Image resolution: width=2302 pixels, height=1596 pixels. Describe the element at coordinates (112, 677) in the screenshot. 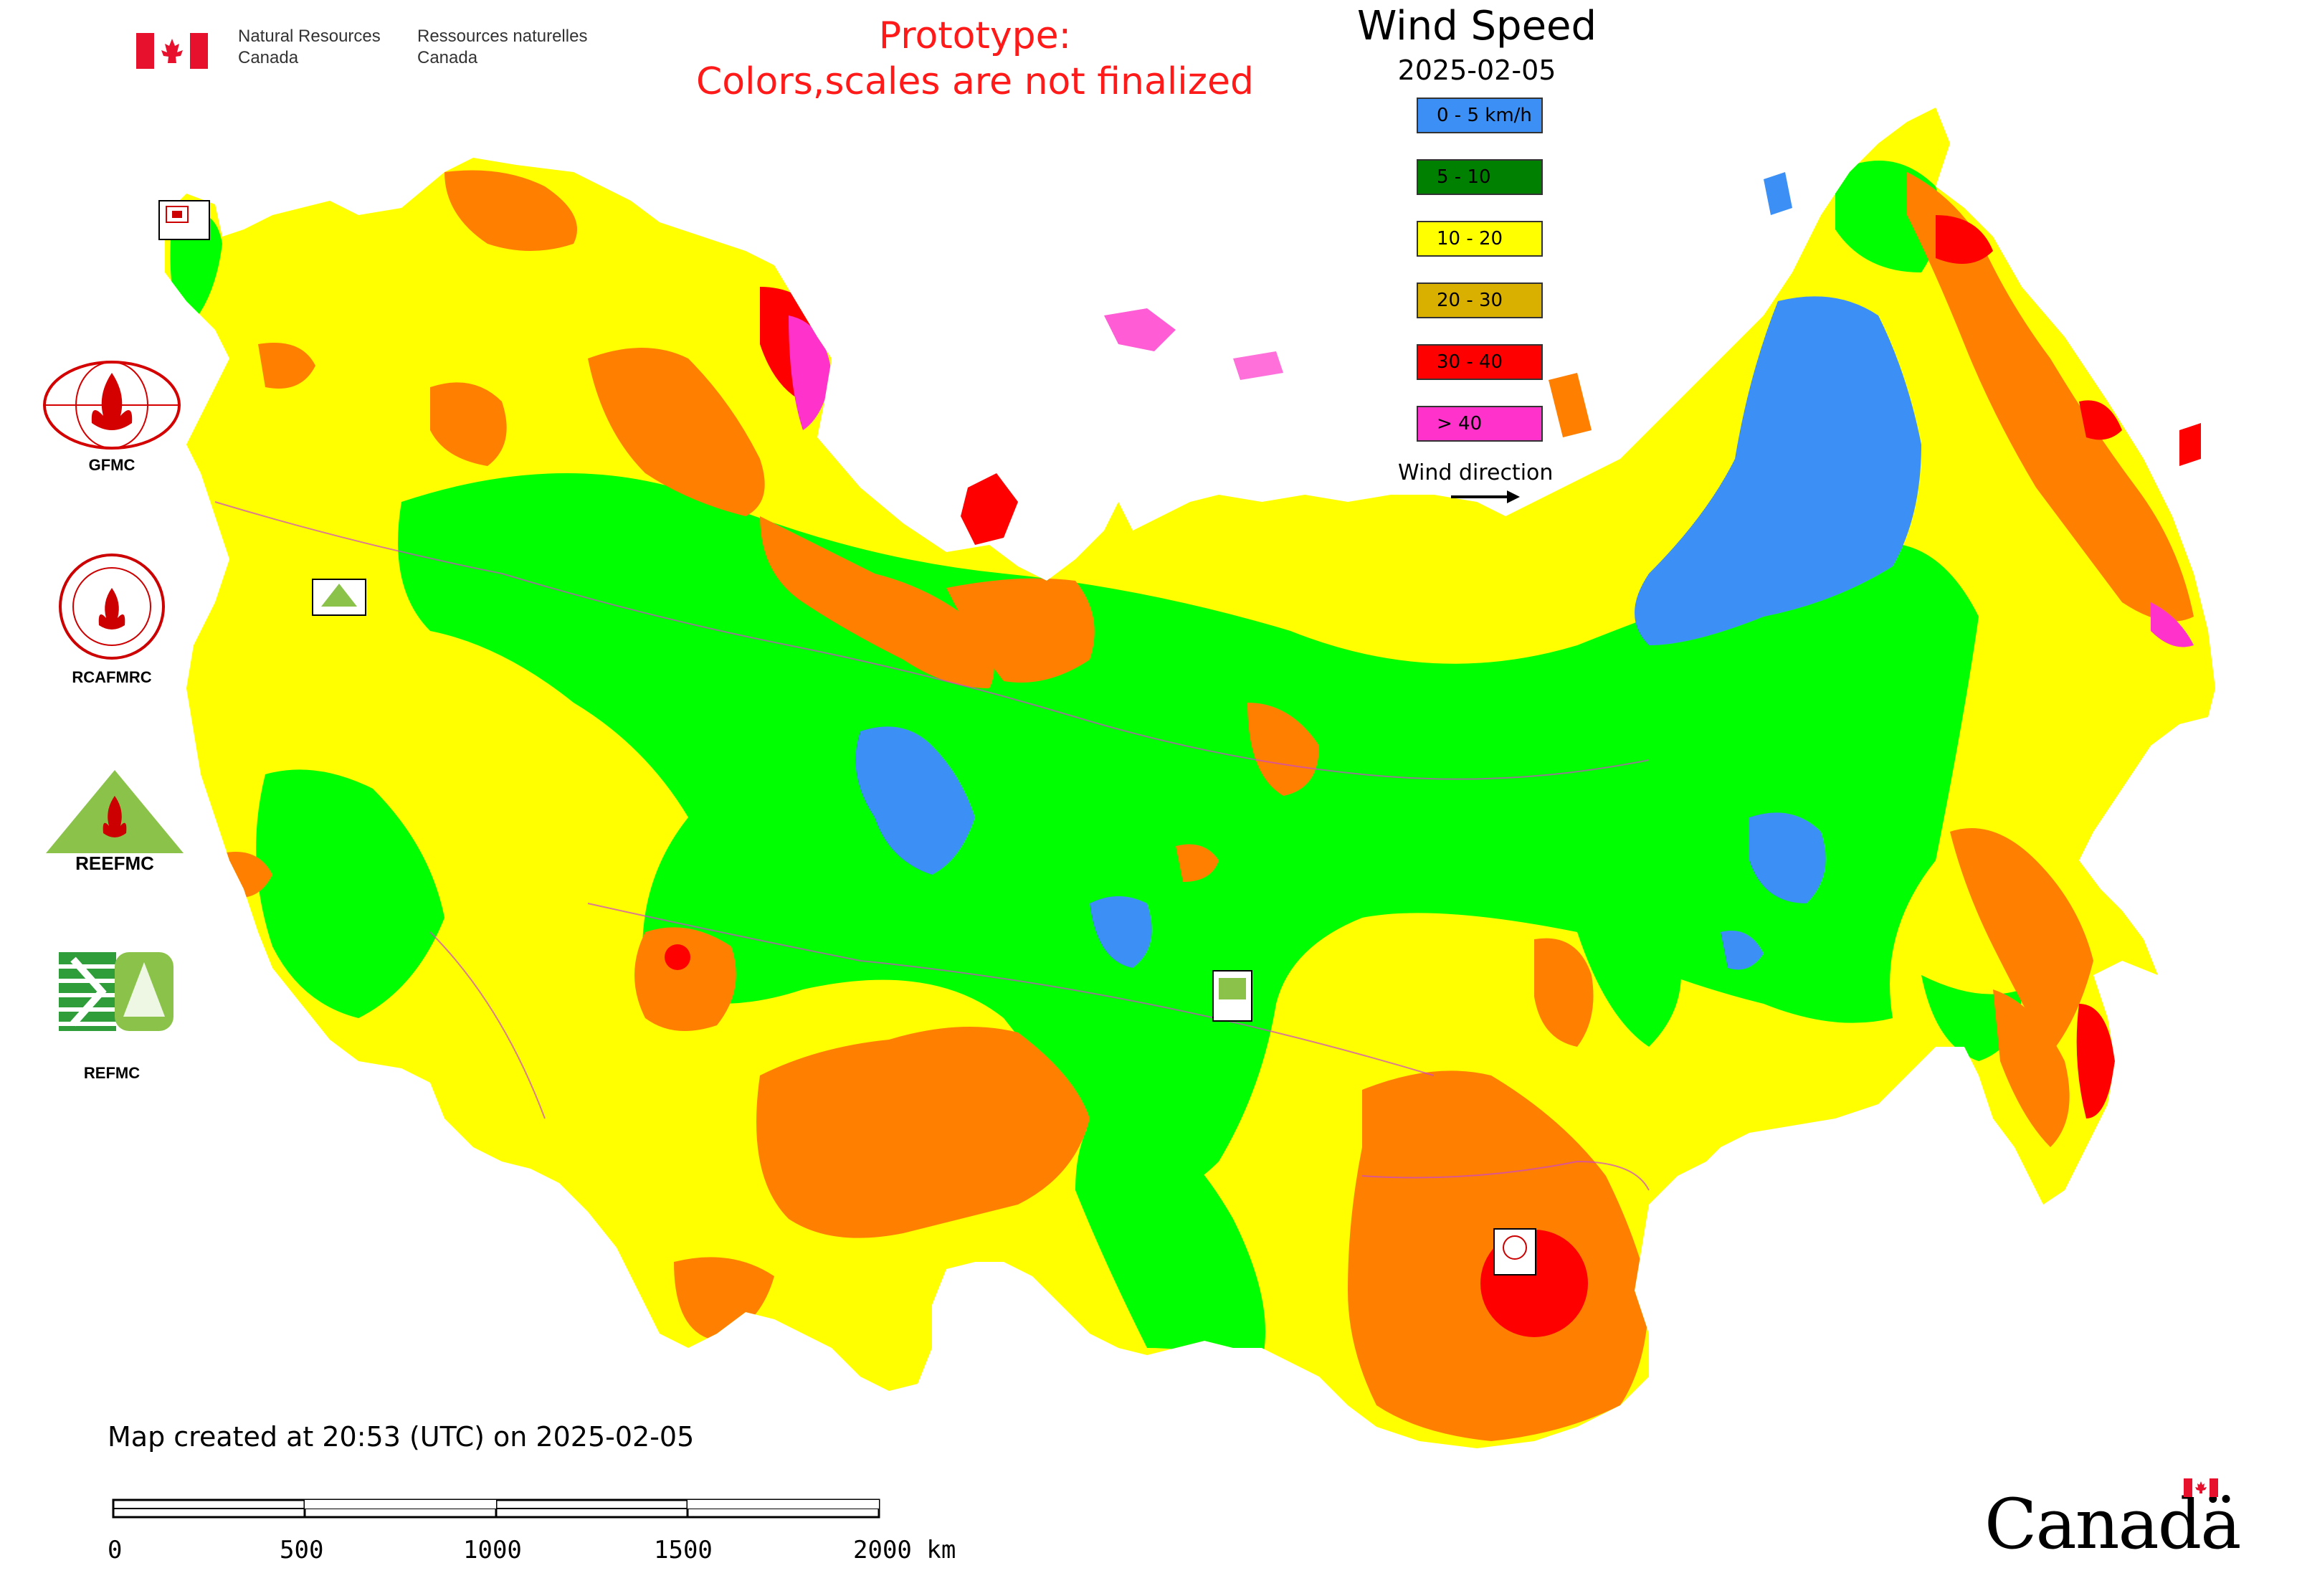

I see `rcafmrc-logo-label: RCAFMRC` at that location.